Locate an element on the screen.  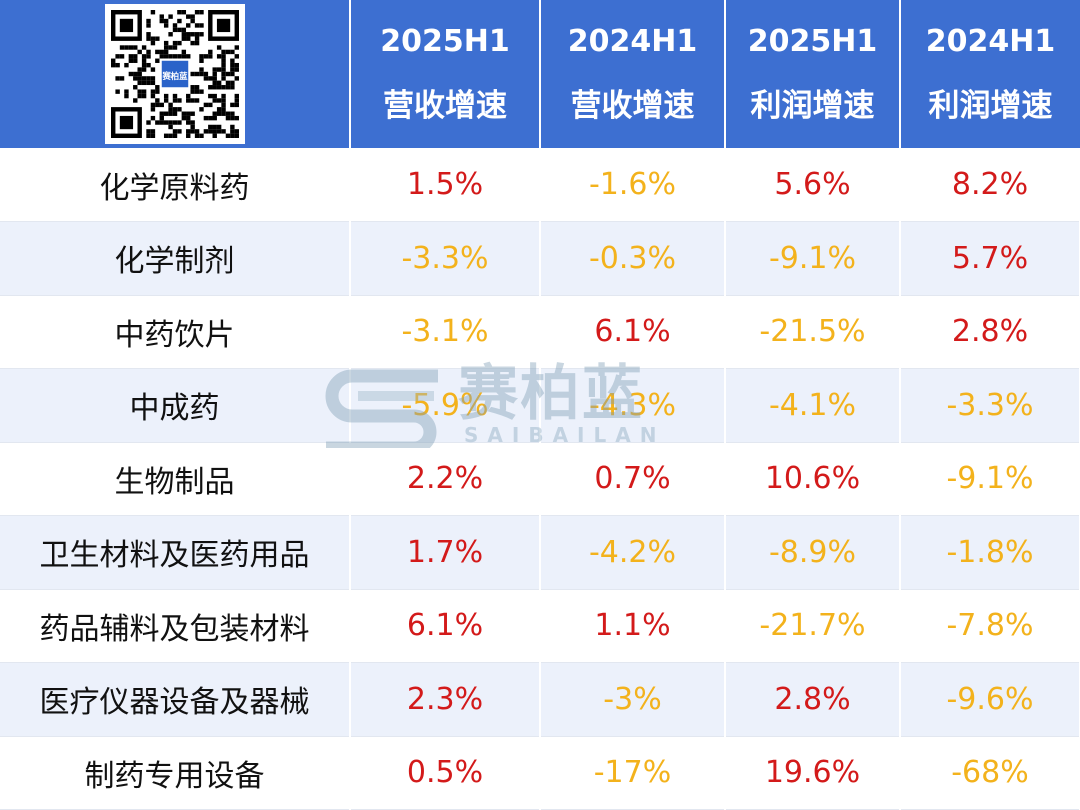
value-cell: -3.1% is located at coordinates (445, 332).